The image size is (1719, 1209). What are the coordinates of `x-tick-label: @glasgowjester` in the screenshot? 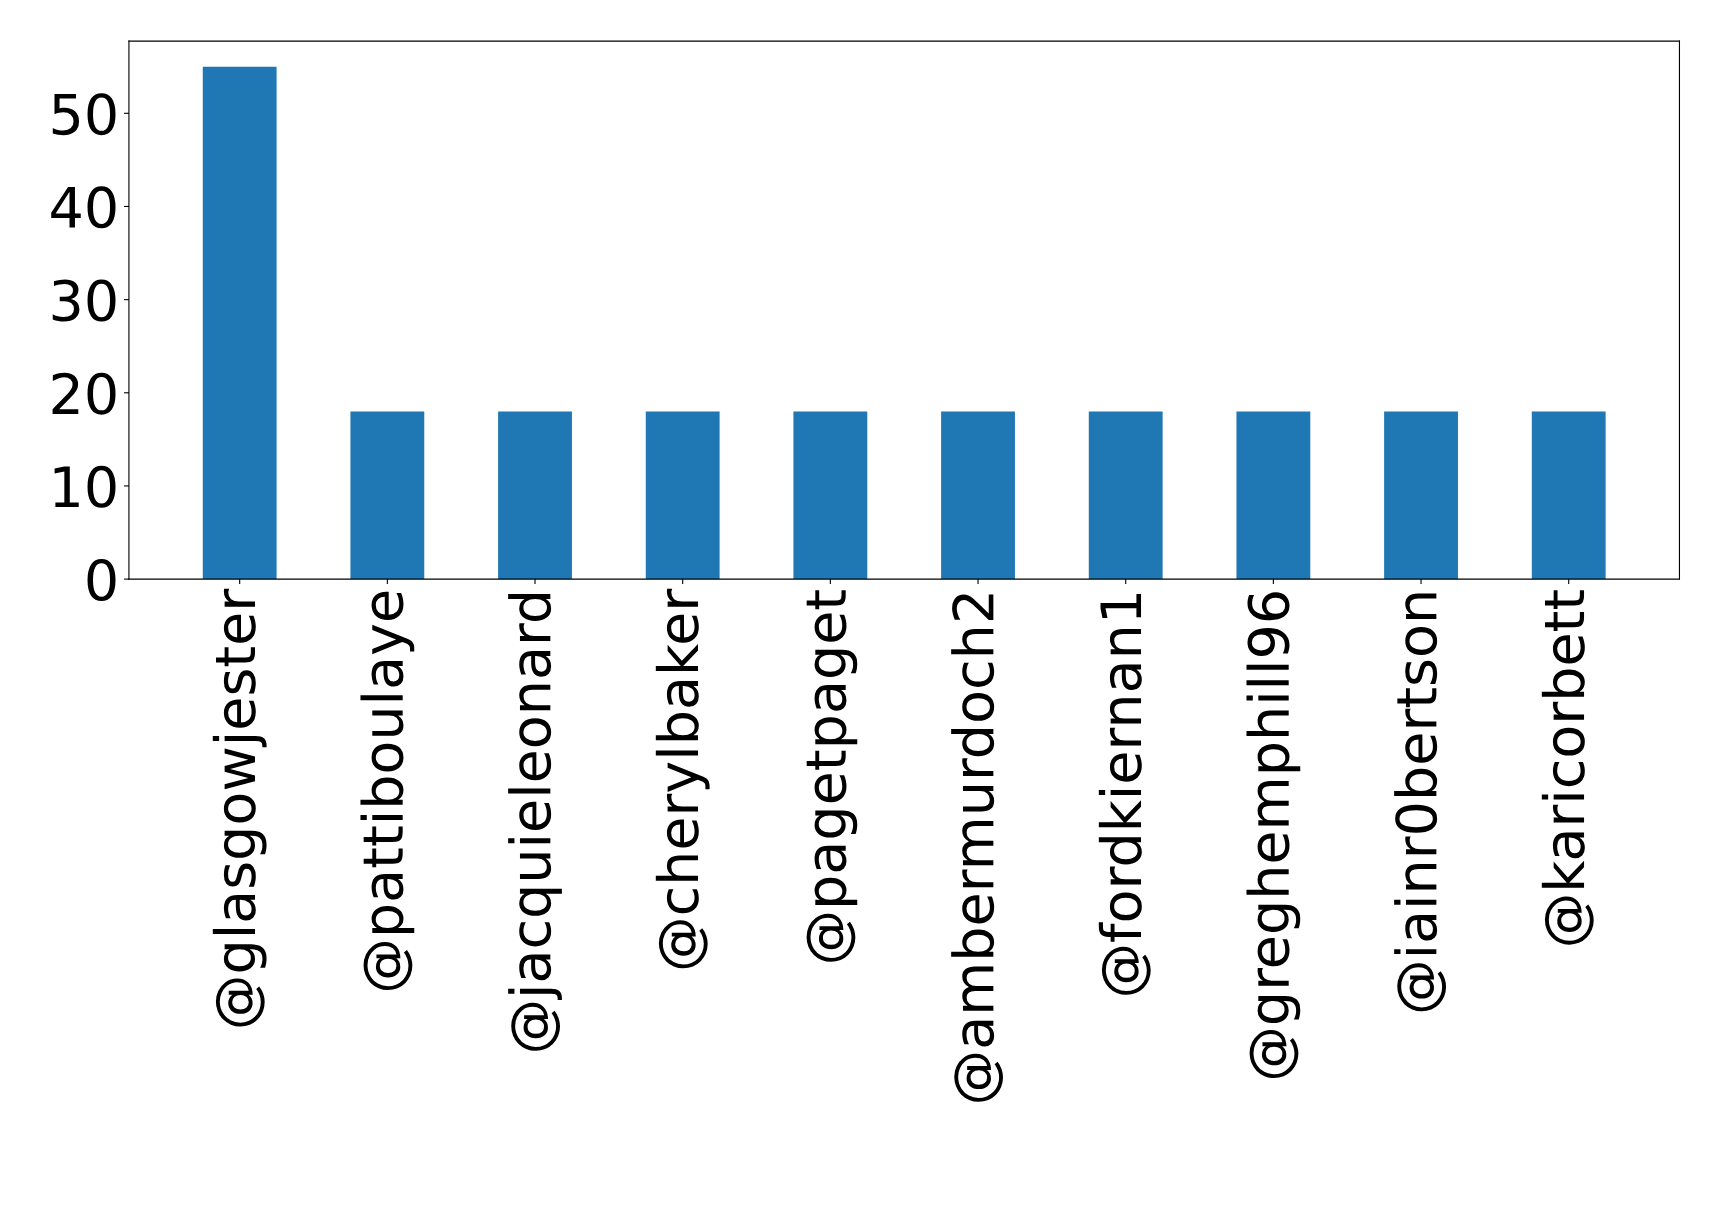 It's located at (239, 807).